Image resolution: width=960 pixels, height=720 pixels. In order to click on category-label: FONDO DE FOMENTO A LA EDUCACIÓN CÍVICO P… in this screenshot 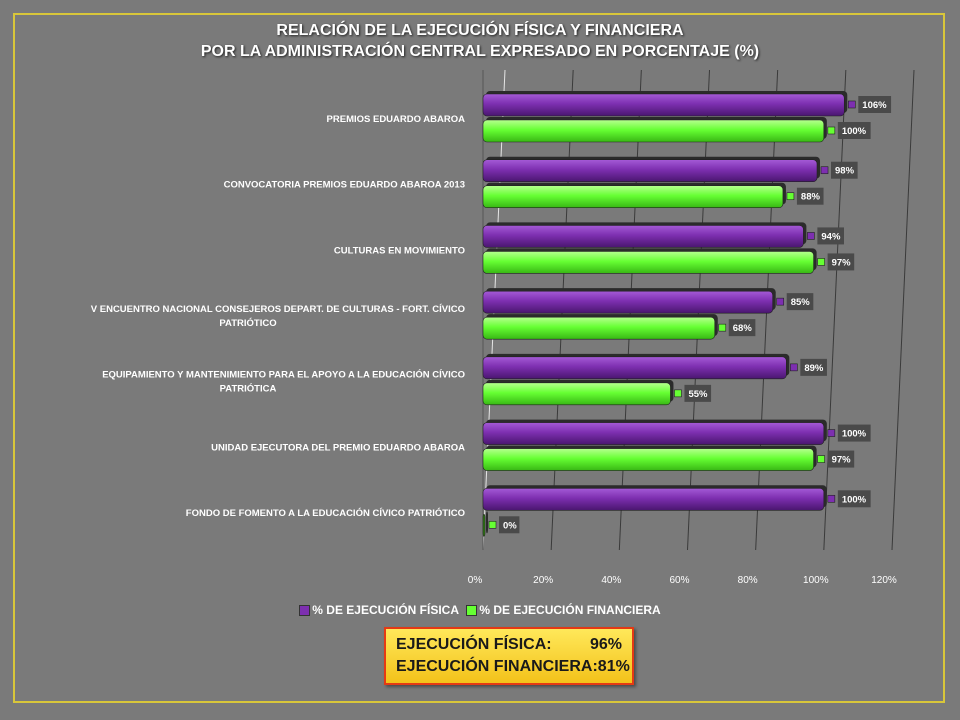, I will do `click(325, 513)`.